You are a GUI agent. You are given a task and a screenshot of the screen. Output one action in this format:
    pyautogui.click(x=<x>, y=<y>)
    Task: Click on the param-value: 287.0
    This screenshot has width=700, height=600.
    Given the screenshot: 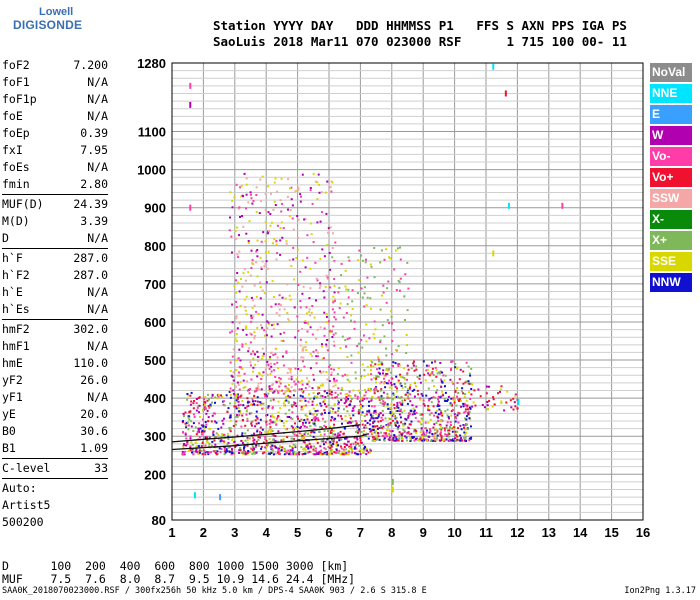 What is the action you would take?
    pyautogui.click(x=90, y=275)
    